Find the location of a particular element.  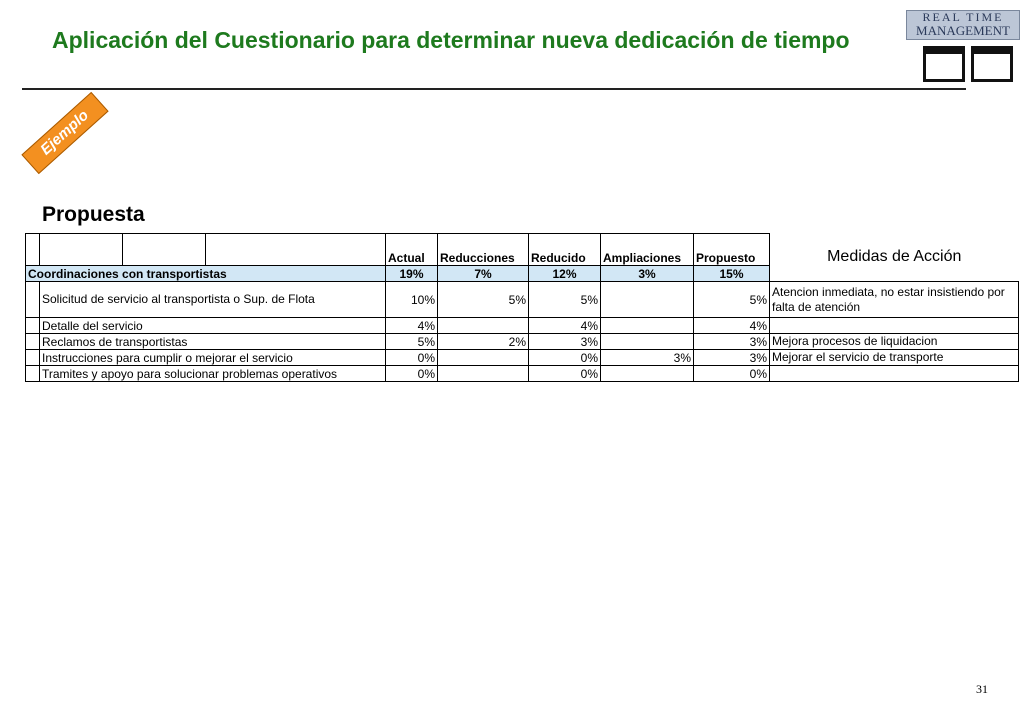

group-cell: 12% is located at coordinates (564, 273).